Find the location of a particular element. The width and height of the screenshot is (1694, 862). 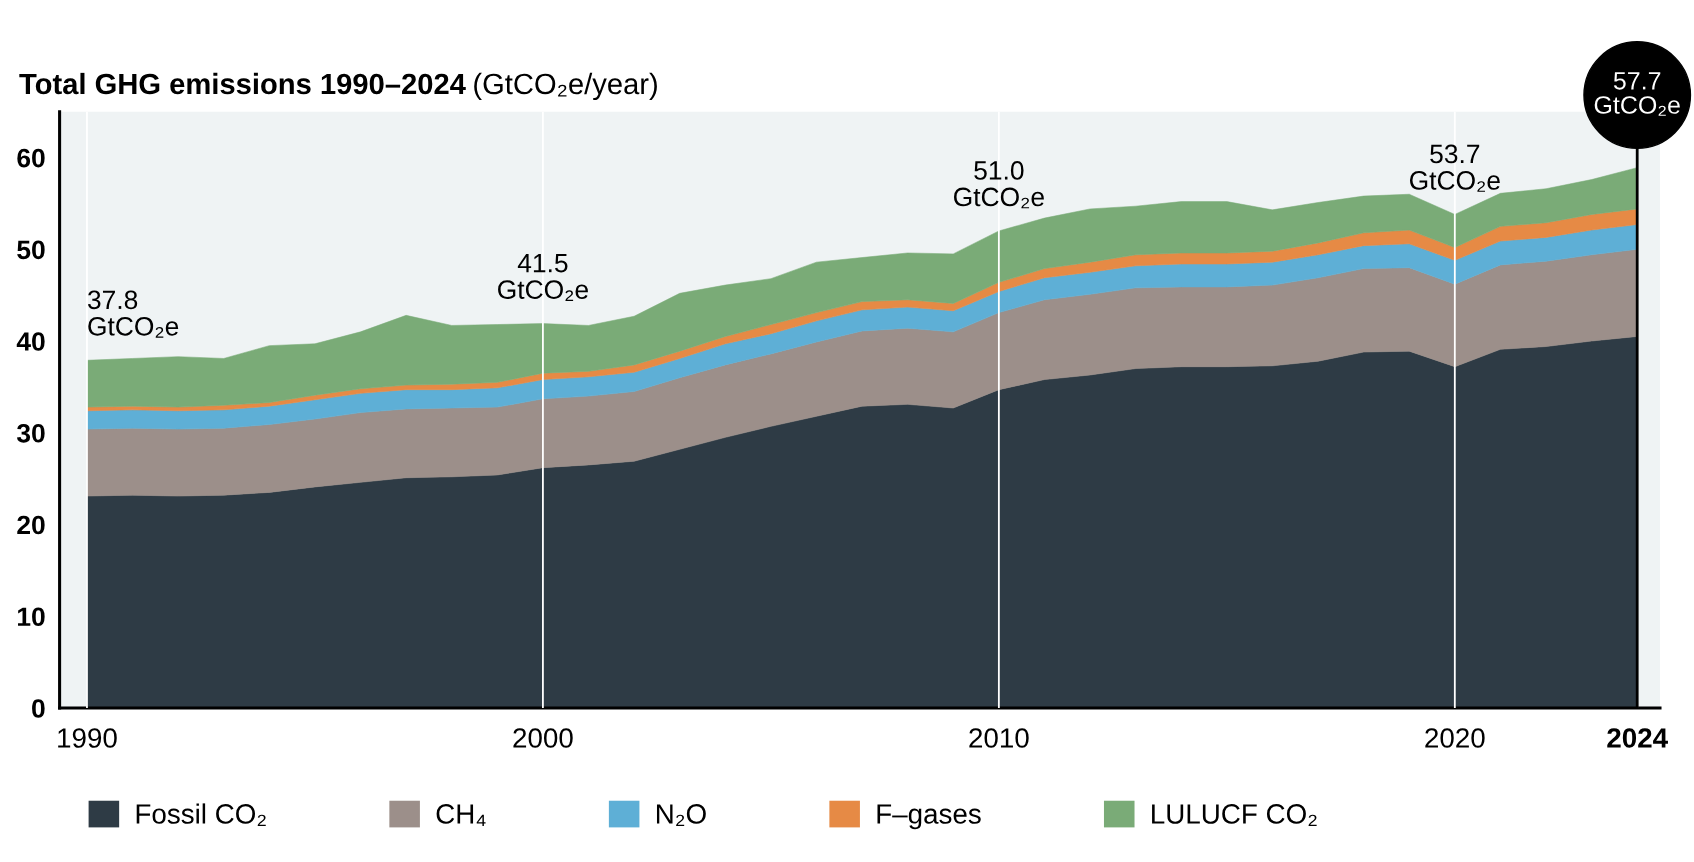

y-tick-label: 60 is located at coordinates (31, 158).